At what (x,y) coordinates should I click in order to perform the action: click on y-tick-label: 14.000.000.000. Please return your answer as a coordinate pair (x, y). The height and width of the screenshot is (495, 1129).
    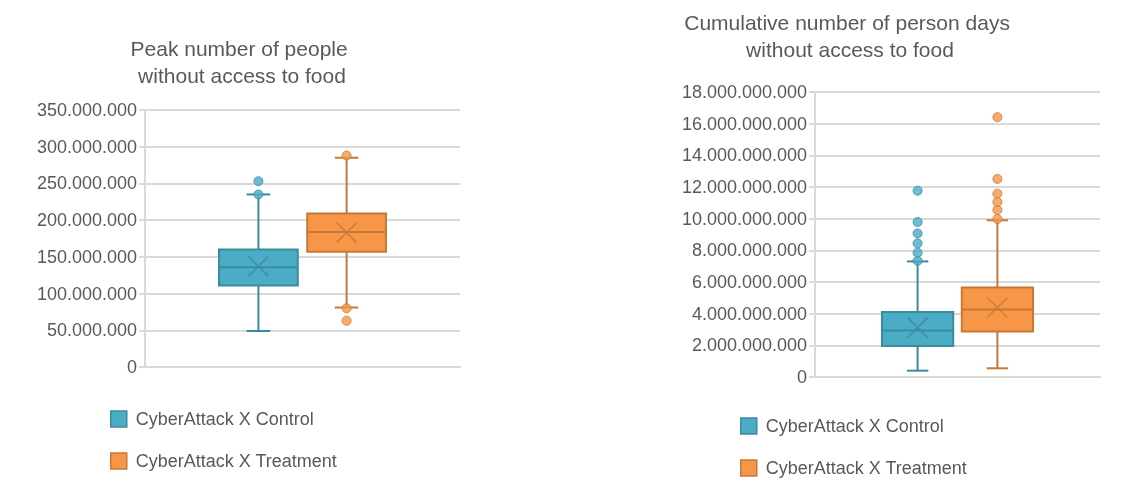
    Looking at the image, I should click on (744, 155).